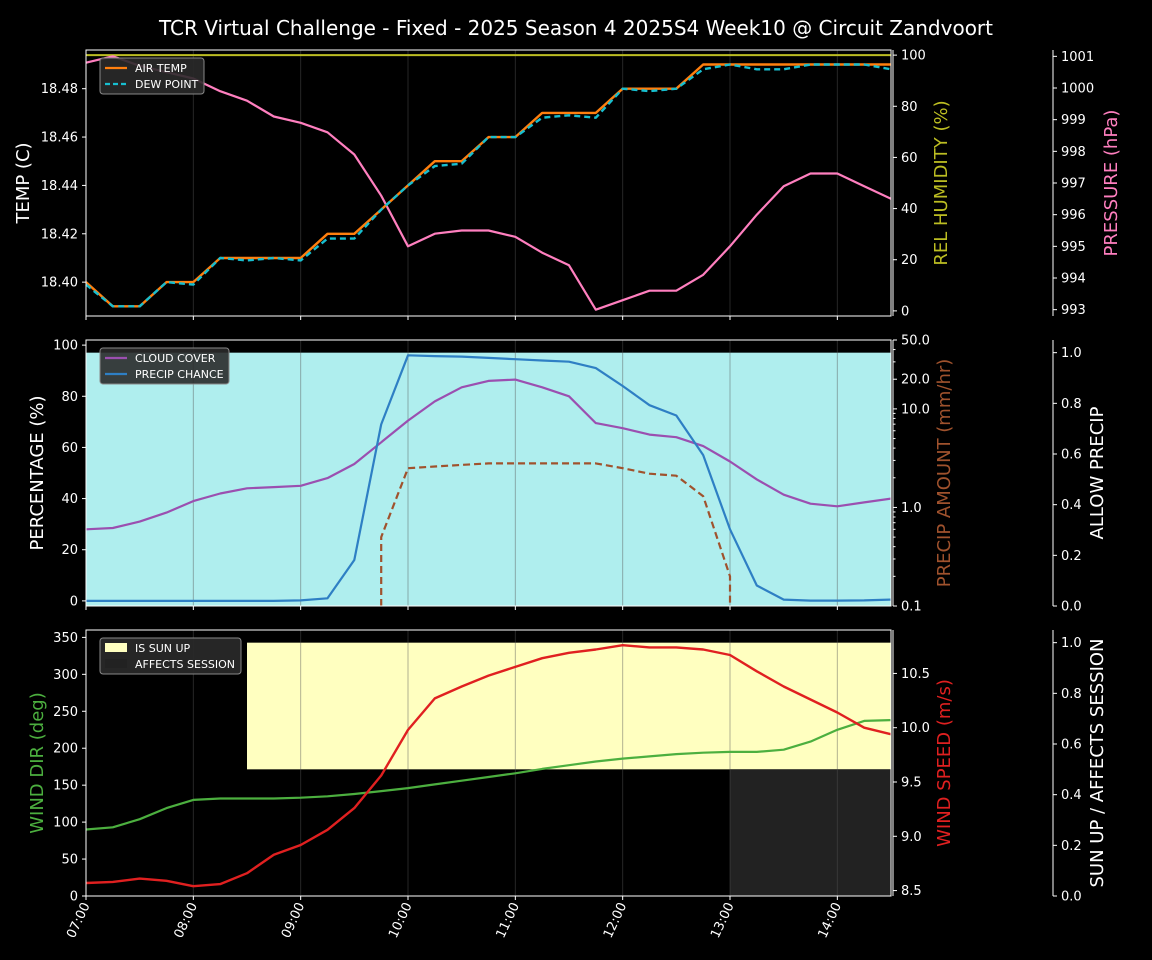 The height and width of the screenshot is (960, 1152). What do you see at coordinates (59, 138) in the screenshot?
I see `left-tick-label: 18.46` at bounding box center [59, 138].